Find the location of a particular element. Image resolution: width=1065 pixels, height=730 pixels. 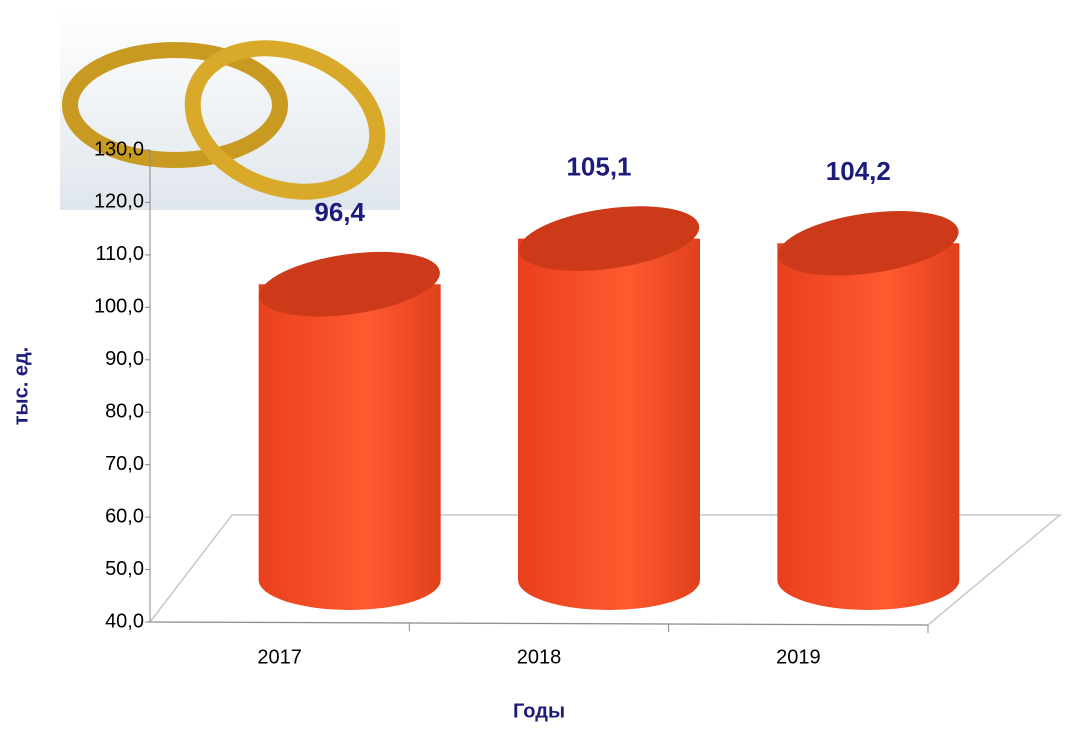

y-tick-label: 60,0 is located at coordinates (124, 516).